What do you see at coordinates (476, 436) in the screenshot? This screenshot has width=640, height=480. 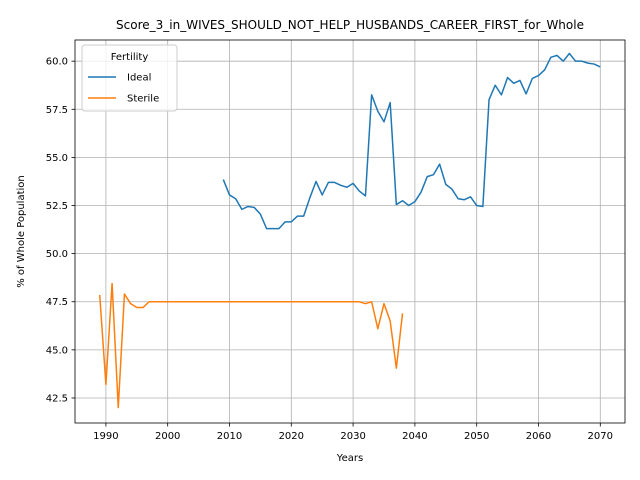 I see `x-tick-label: 2050` at bounding box center [476, 436].